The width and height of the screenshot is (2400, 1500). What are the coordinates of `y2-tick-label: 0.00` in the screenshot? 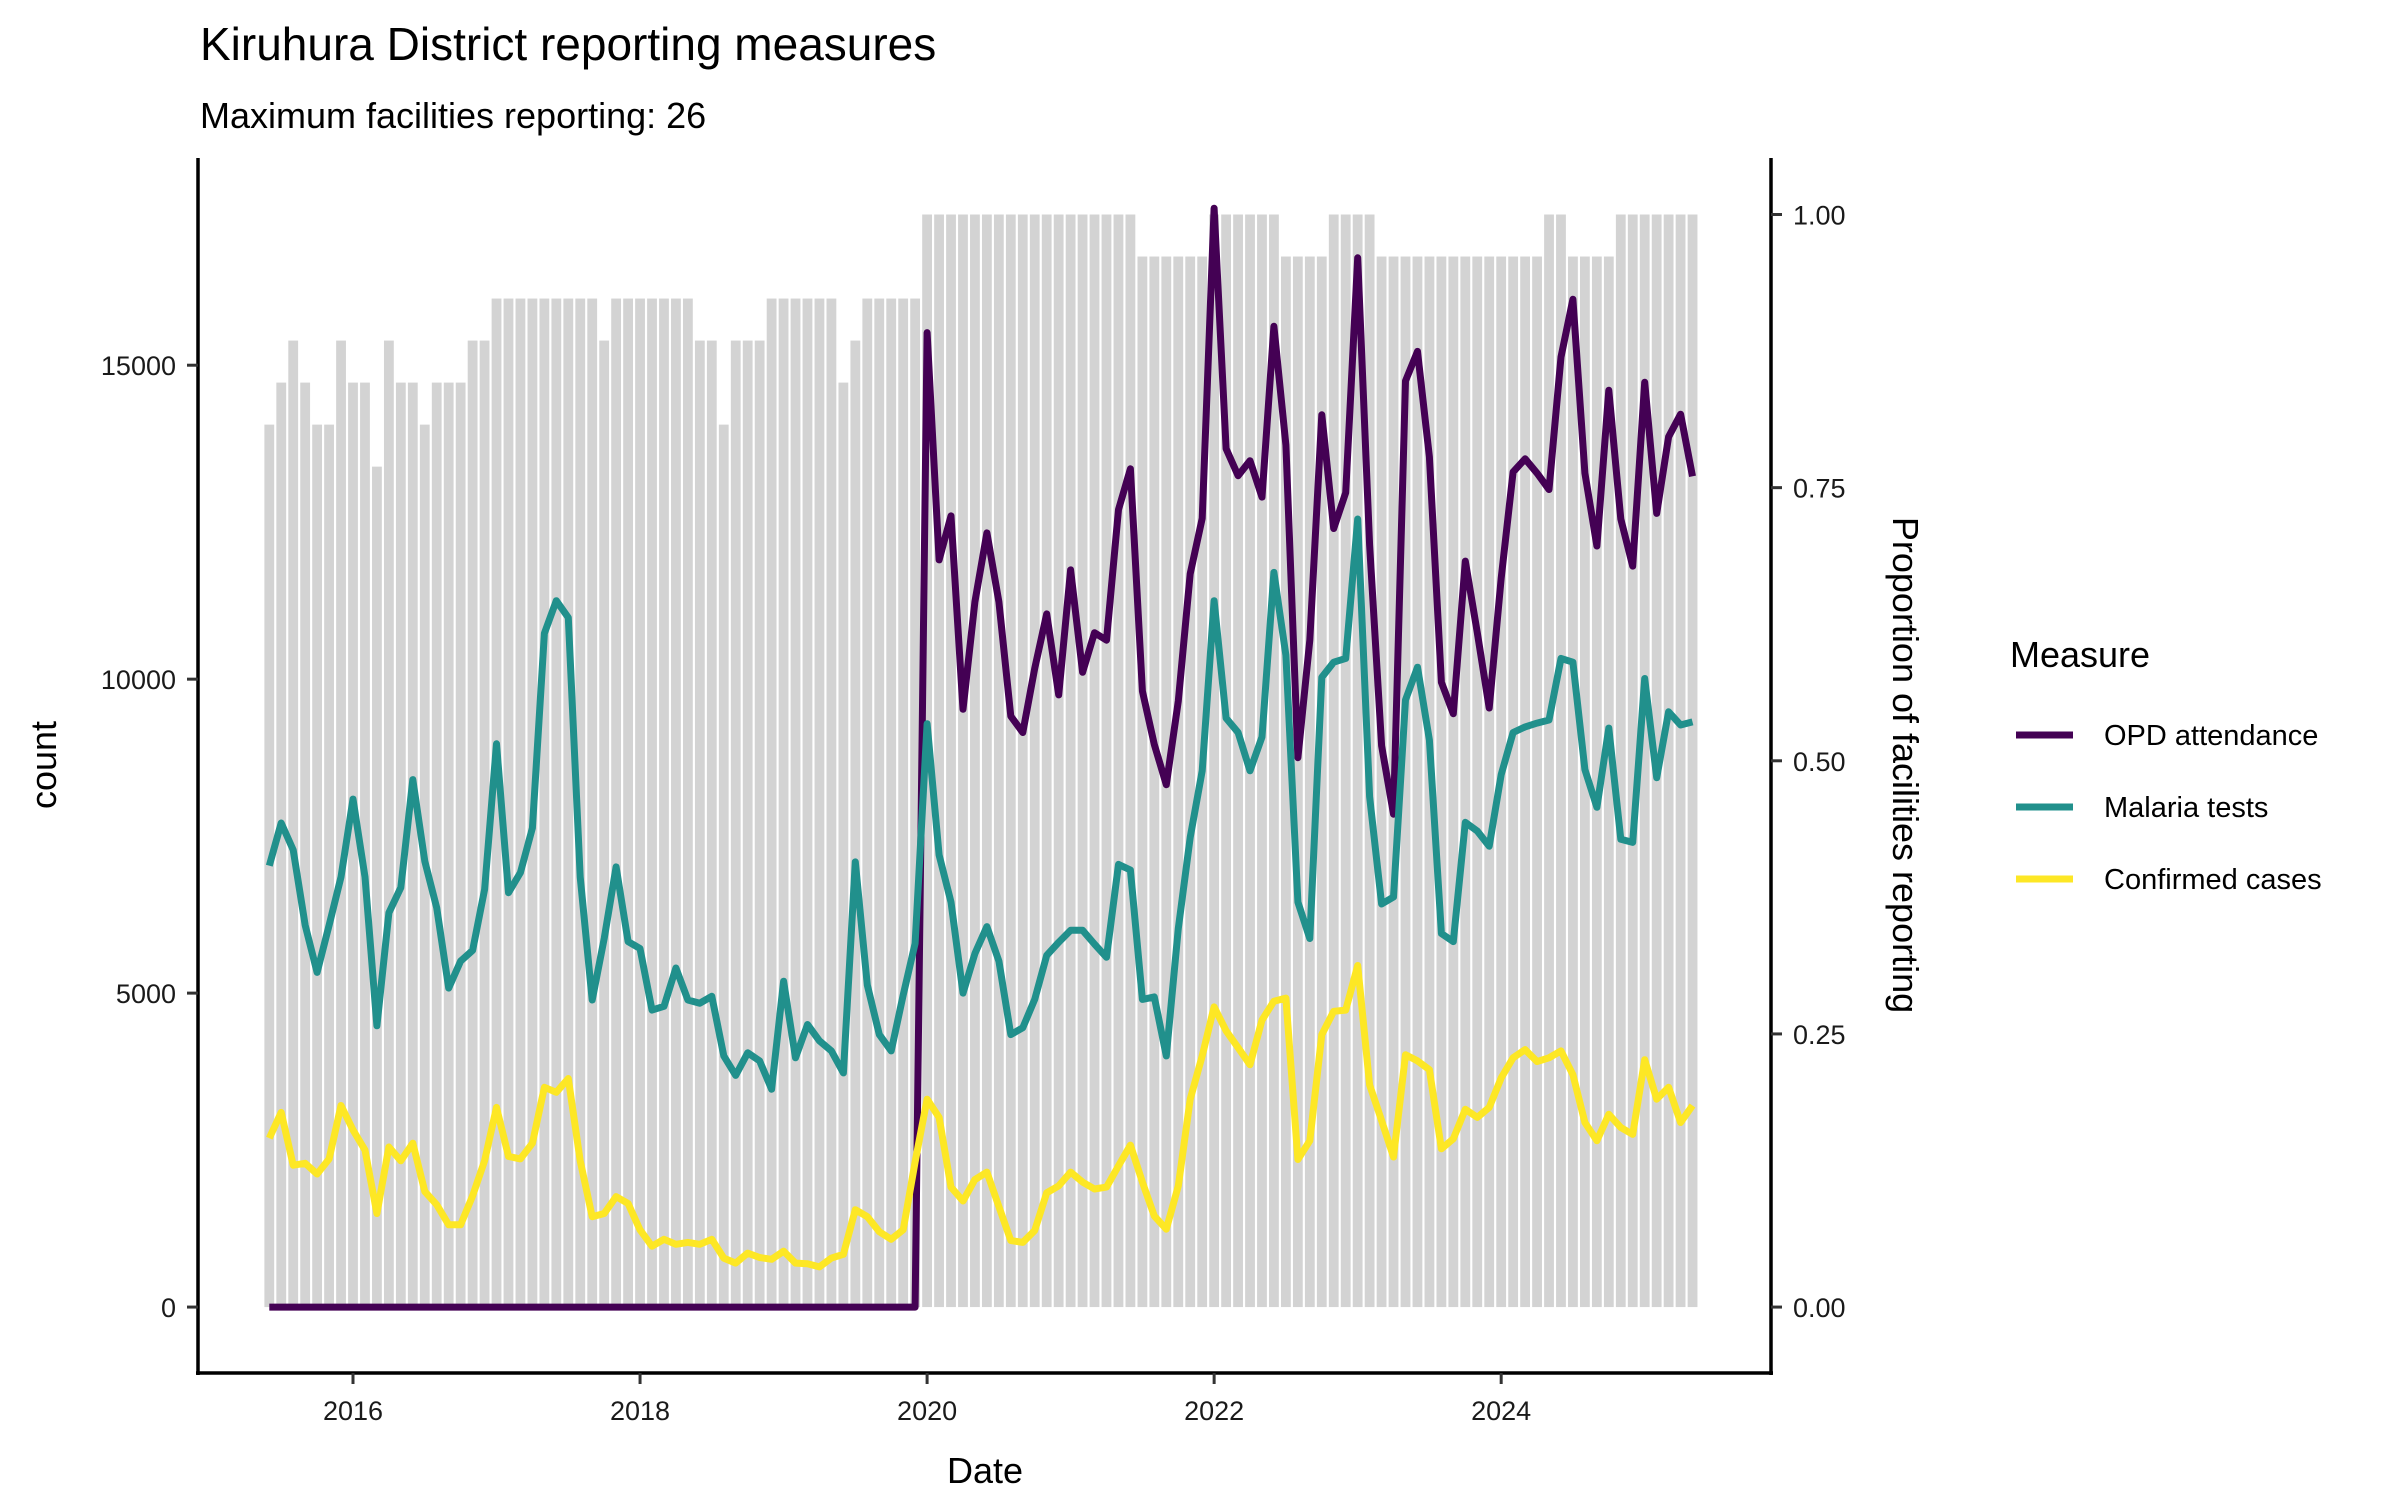 It's located at (1819, 1308).